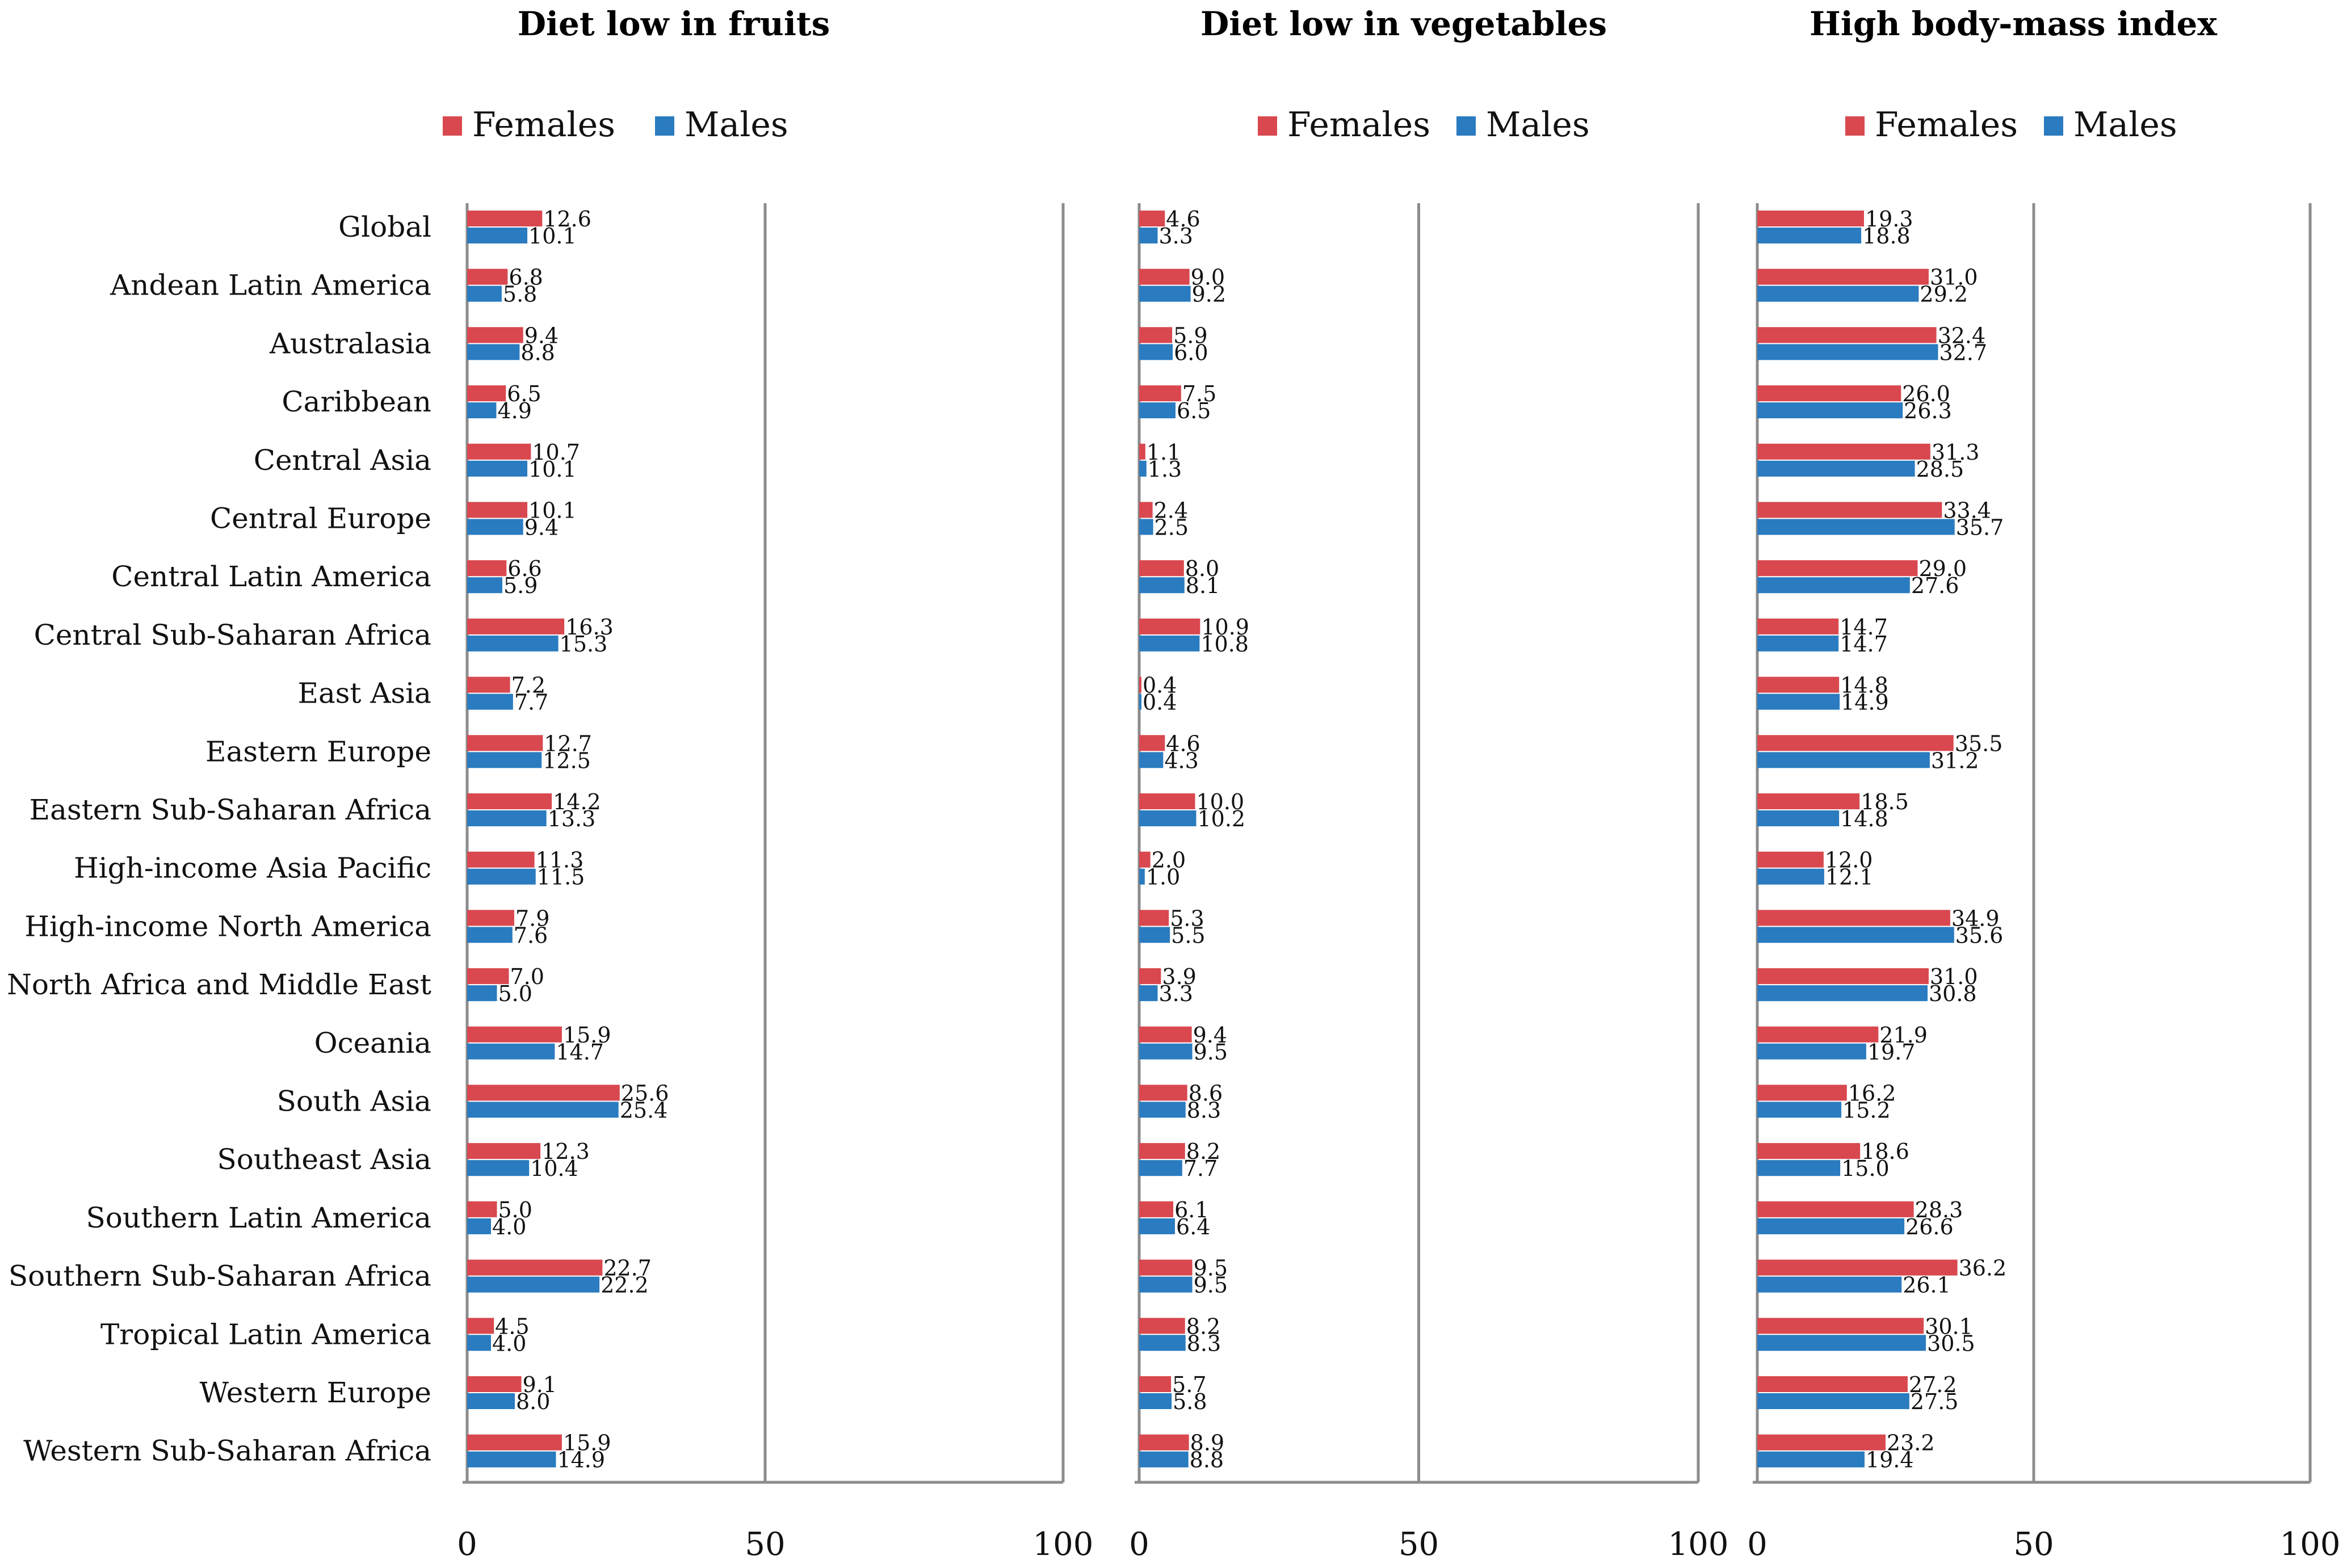 Image resolution: width=2351 pixels, height=1568 pixels. Describe the element at coordinates (227, 926) in the screenshot. I see `category-label-high-income-north-america: High-income North America` at that location.